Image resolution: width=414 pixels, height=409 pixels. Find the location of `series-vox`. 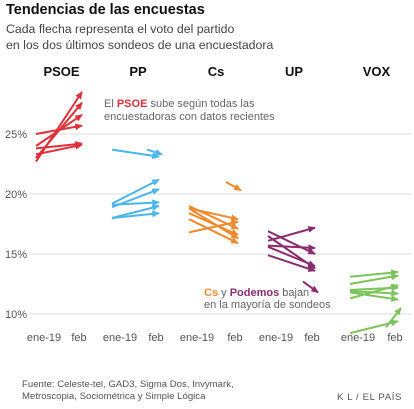

series-vox is located at coordinates (375, 302).